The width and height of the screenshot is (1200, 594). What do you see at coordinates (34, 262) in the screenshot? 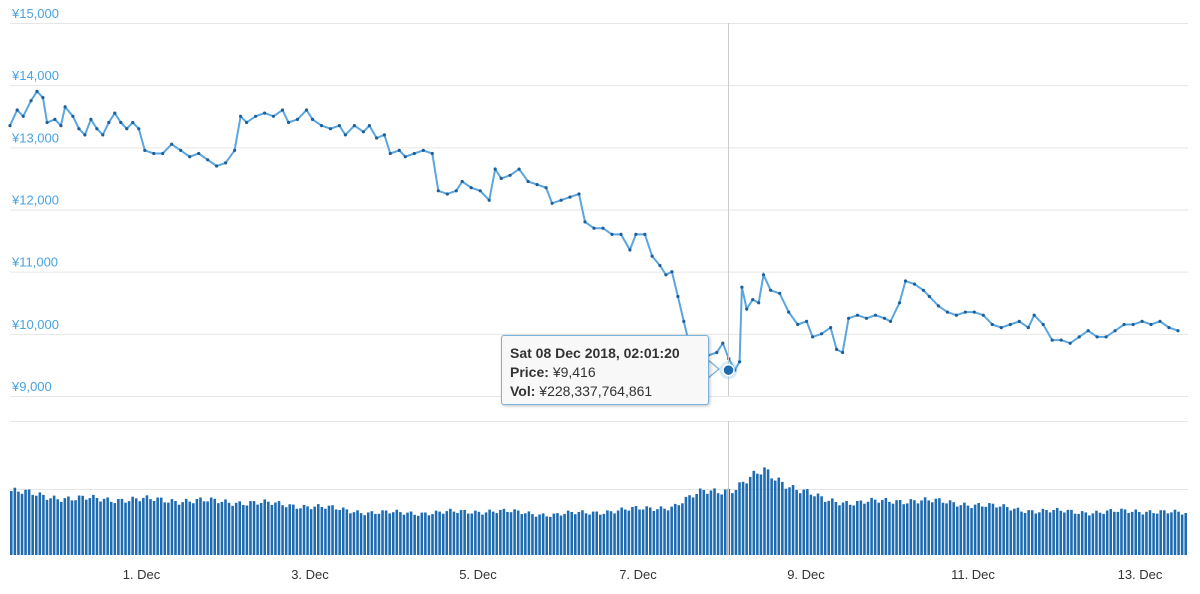
I see `y-tick-label: ¥11,000` at bounding box center [34, 262].